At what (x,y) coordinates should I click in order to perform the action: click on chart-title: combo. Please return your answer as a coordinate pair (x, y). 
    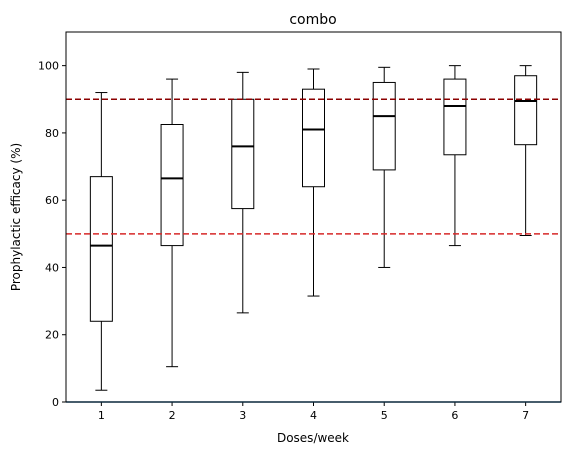
    Looking at the image, I should click on (312, 20).